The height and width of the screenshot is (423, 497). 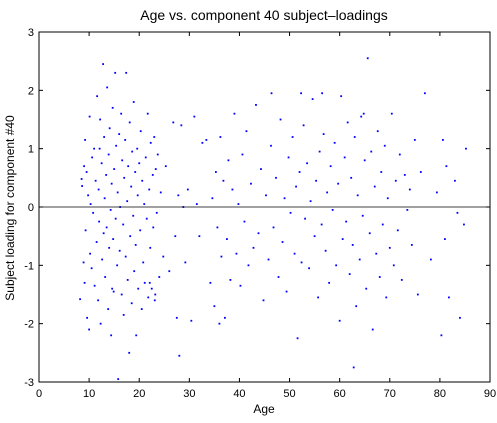 What do you see at coordinates (139, 394) in the screenshot?
I see `x-tick-label: 20` at bounding box center [139, 394].